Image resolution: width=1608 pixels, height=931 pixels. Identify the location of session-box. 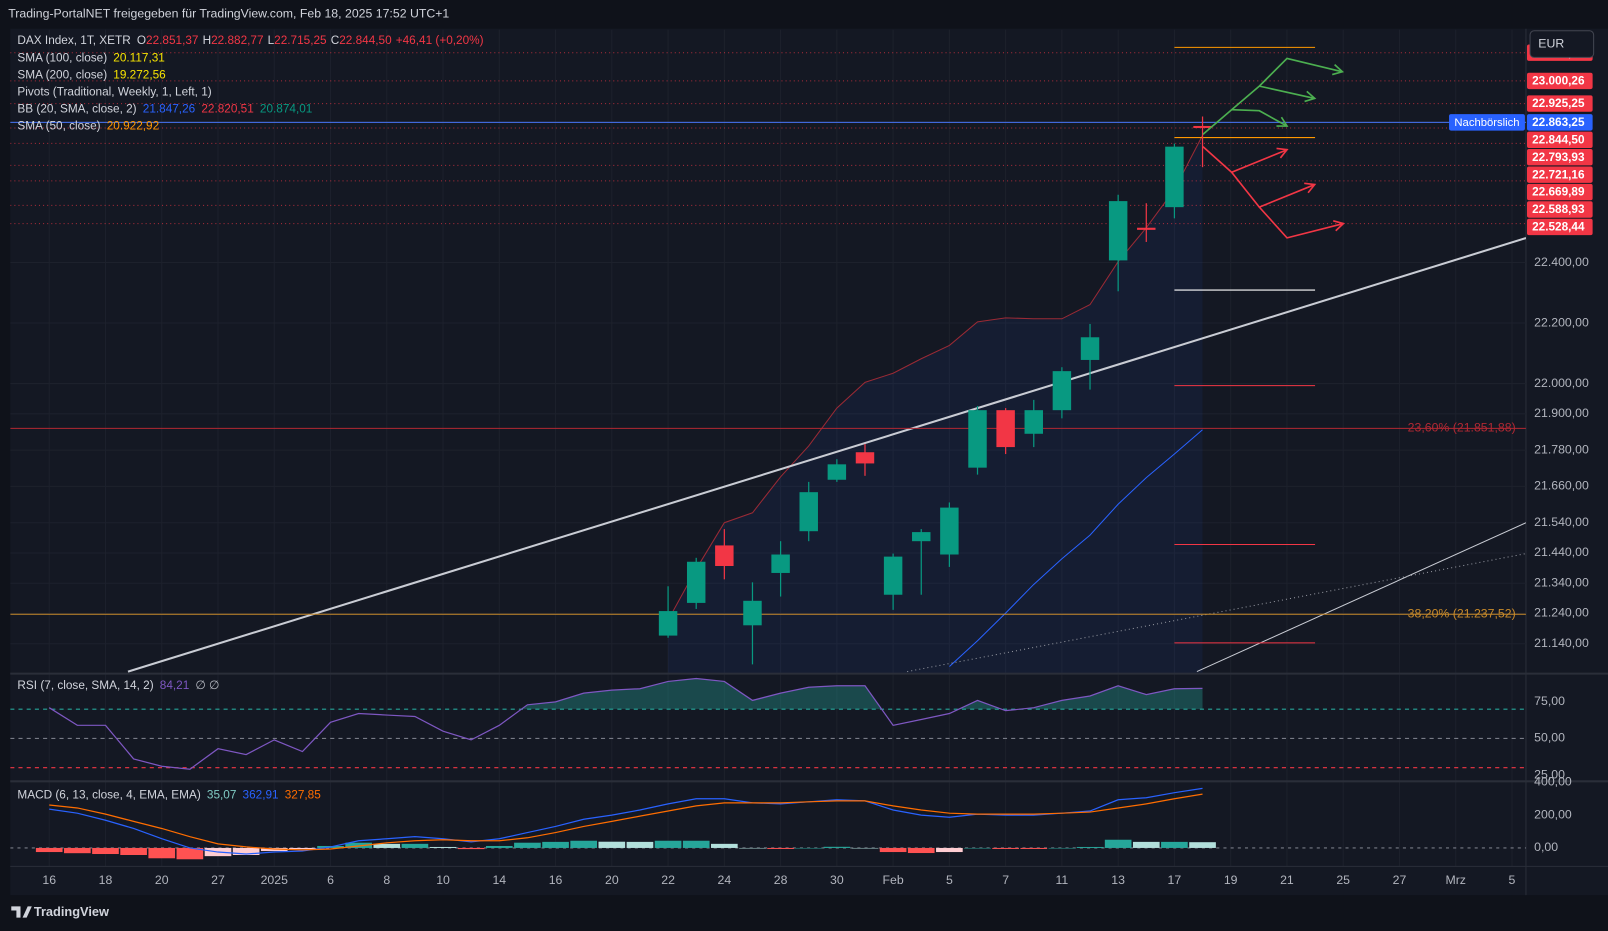
(1487, 122).